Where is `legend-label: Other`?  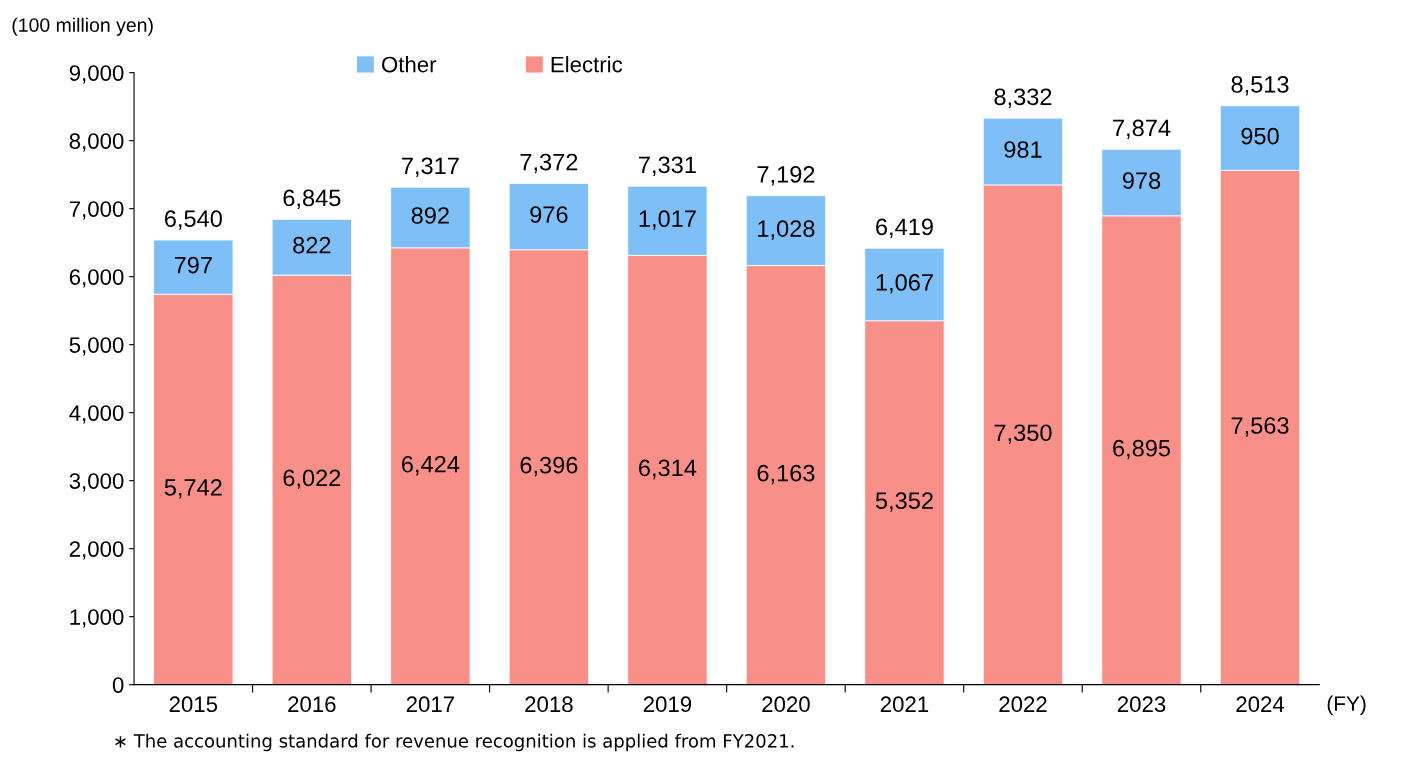
legend-label: Other is located at coordinates (409, 64).